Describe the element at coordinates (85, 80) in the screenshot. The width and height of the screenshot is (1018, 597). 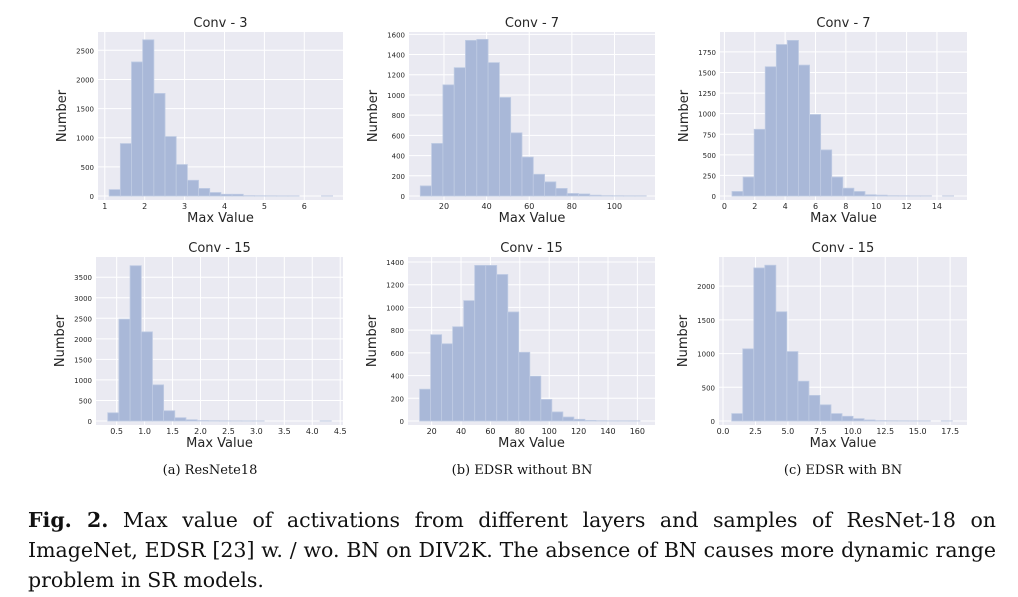
I see `y-tick-label: 2000` at that location.